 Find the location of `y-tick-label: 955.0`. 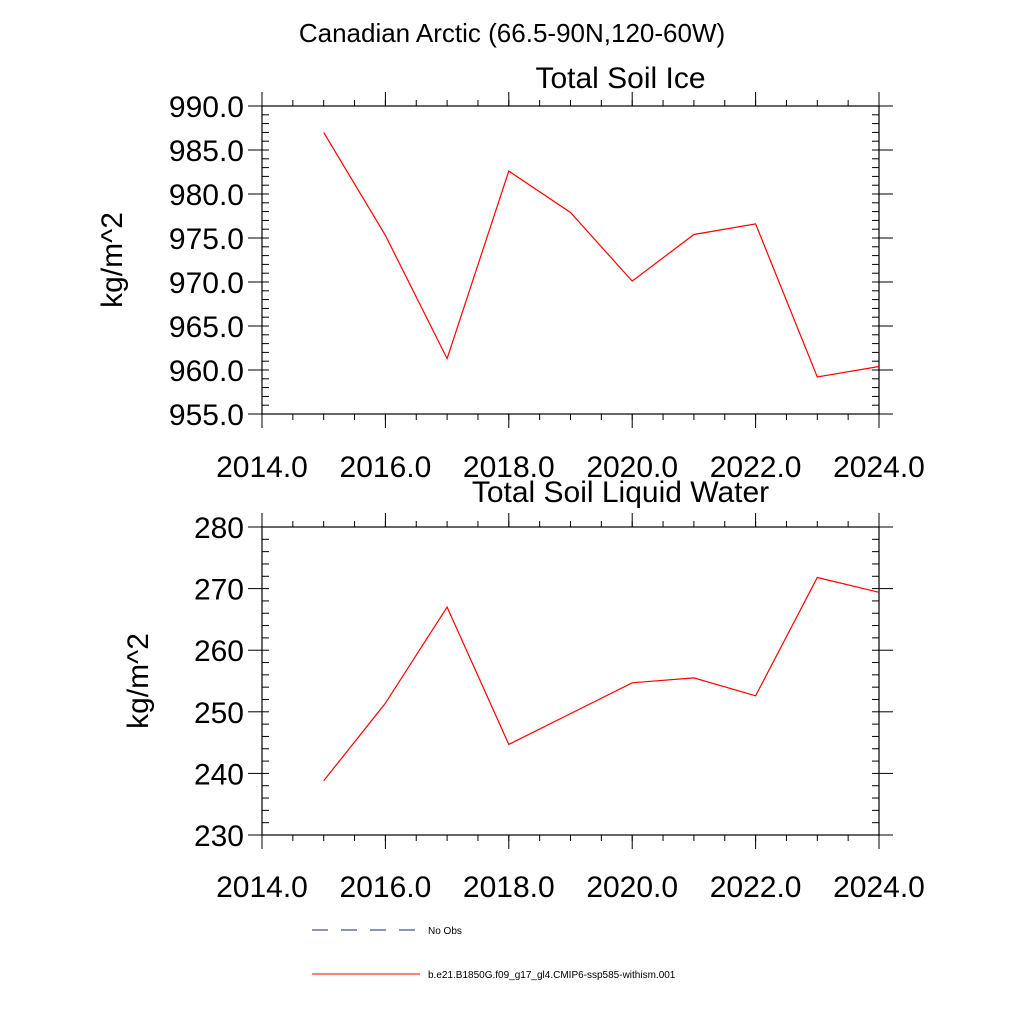

y-tick-label: 955.0 is located at coordinates (206, 415).